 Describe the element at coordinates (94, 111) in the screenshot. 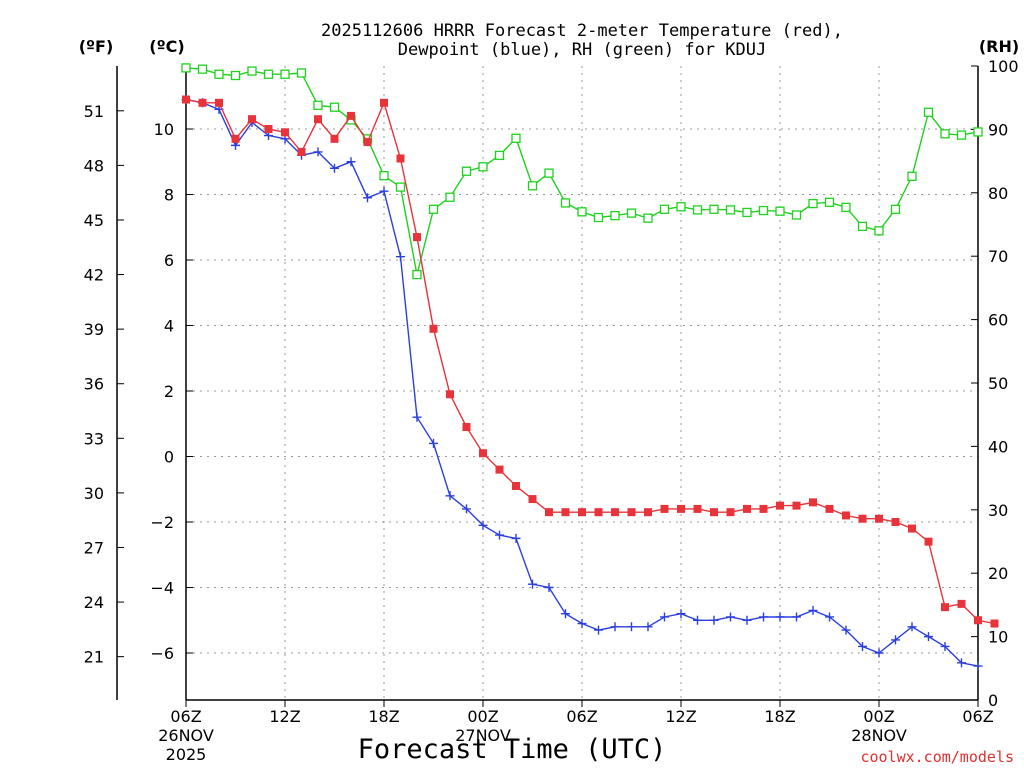

I see `fahrenheit-tick-label: 51` at that location.